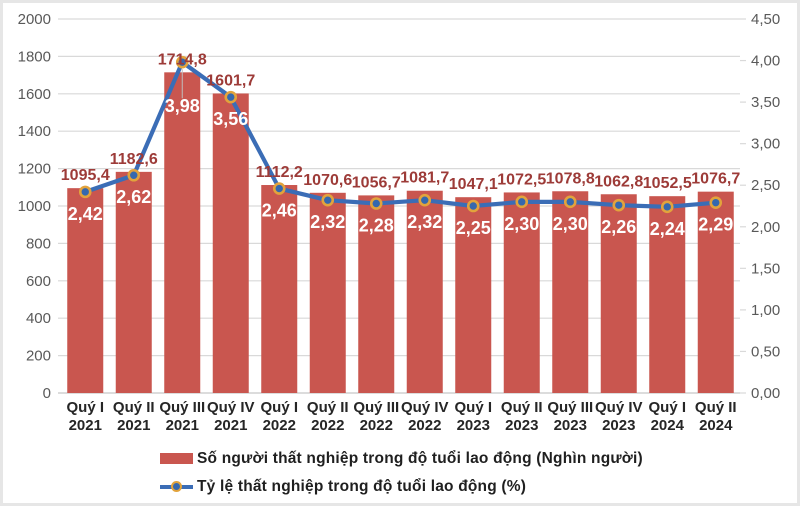  I want to click on line-value-label: 2,29, so click(715, 225).